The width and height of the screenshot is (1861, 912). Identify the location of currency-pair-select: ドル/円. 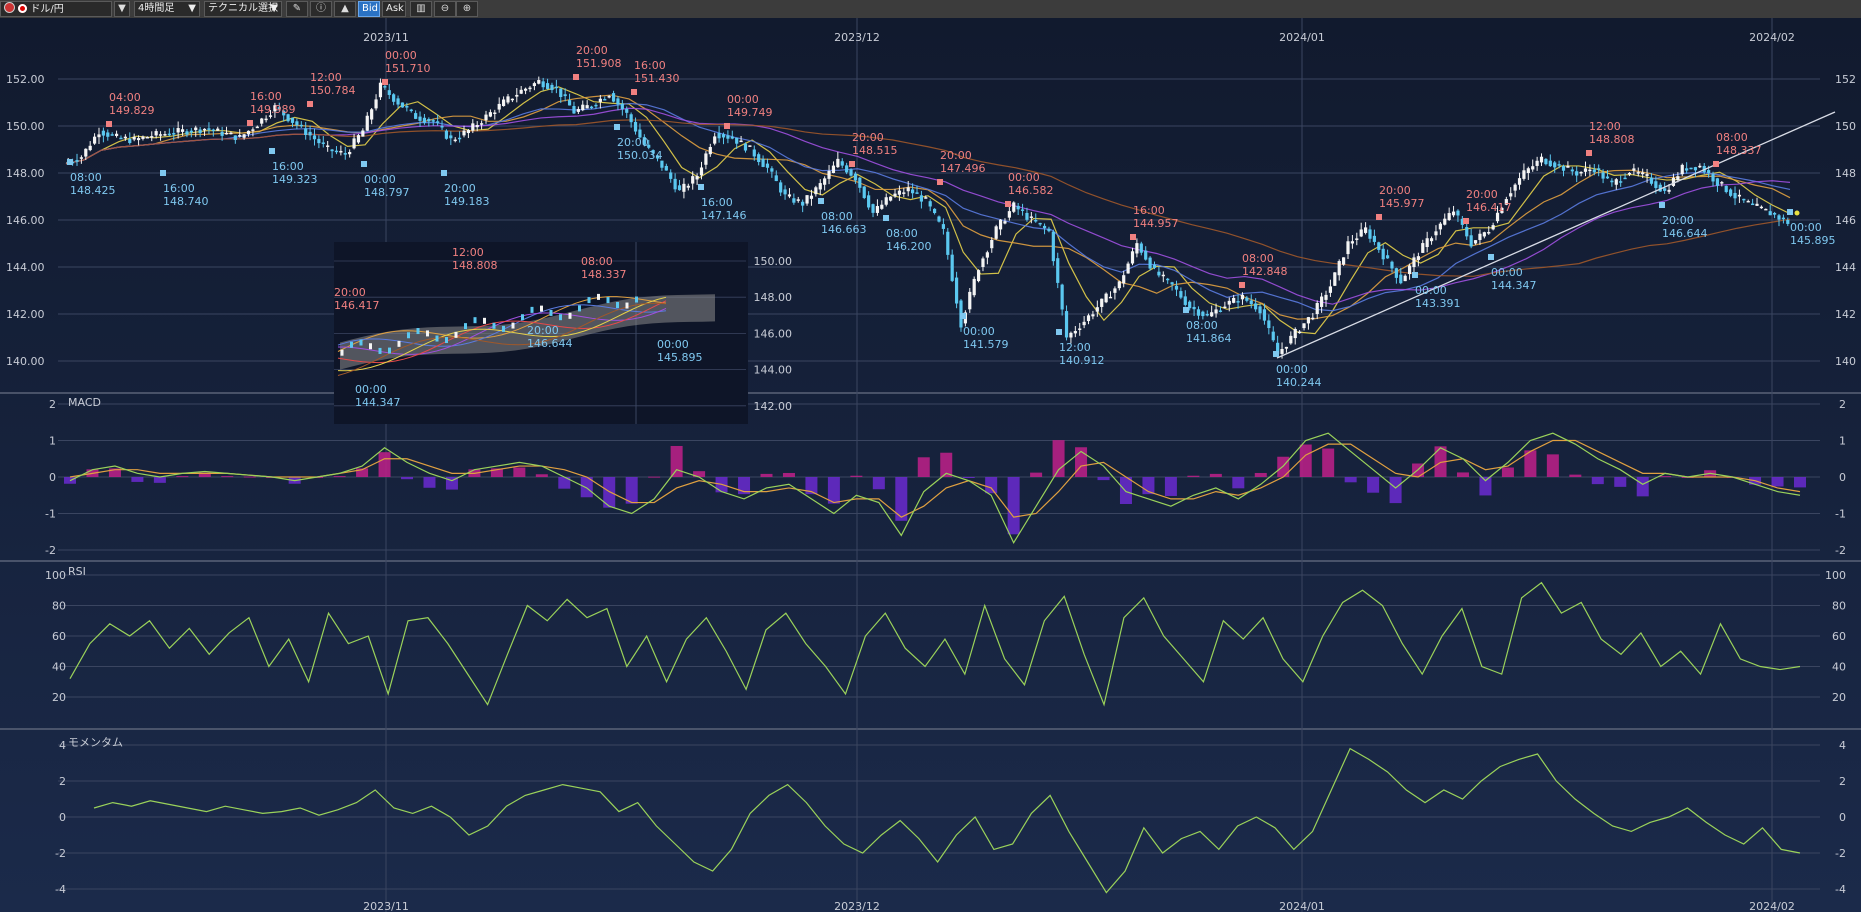
(56, 9).